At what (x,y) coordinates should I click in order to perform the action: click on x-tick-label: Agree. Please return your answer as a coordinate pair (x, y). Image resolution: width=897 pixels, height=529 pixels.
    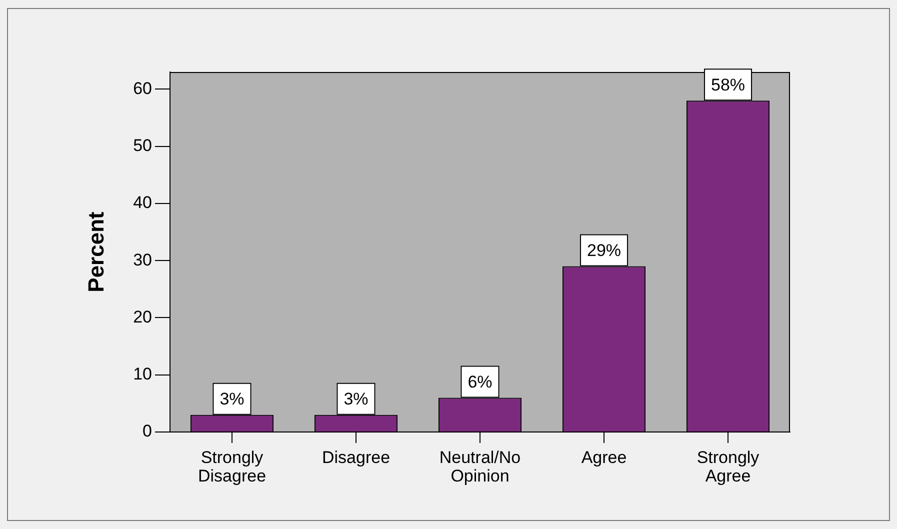
    Looking at the image, I should click on (604, 458).